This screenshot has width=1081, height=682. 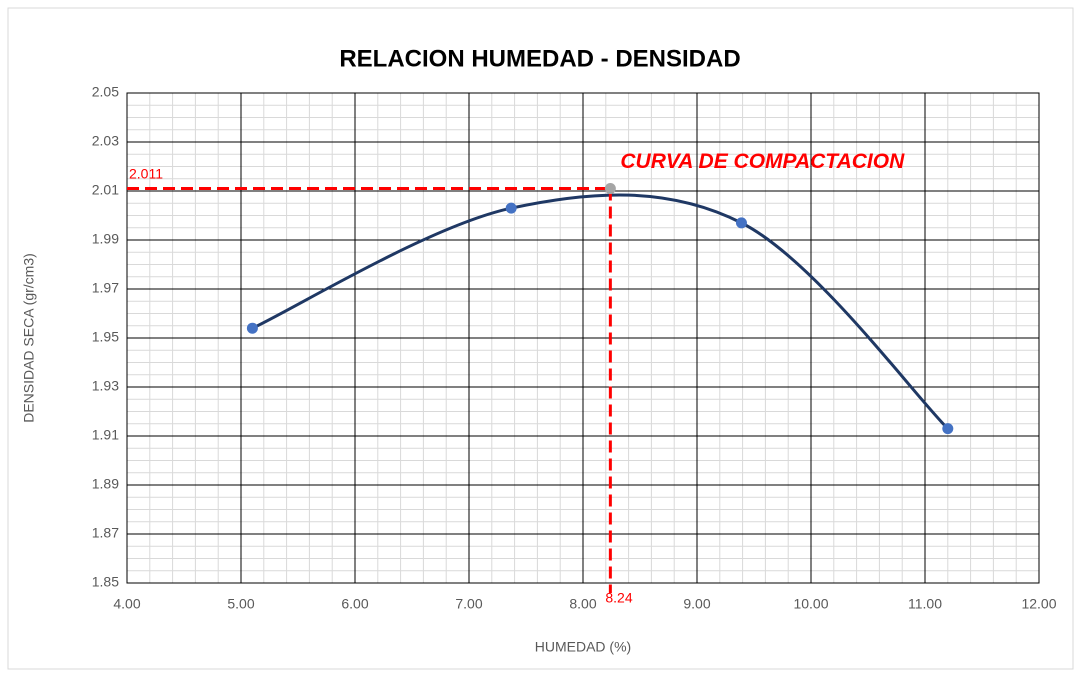 I want to click on y-tick-label: 2.05, so click(x=105, y=92).